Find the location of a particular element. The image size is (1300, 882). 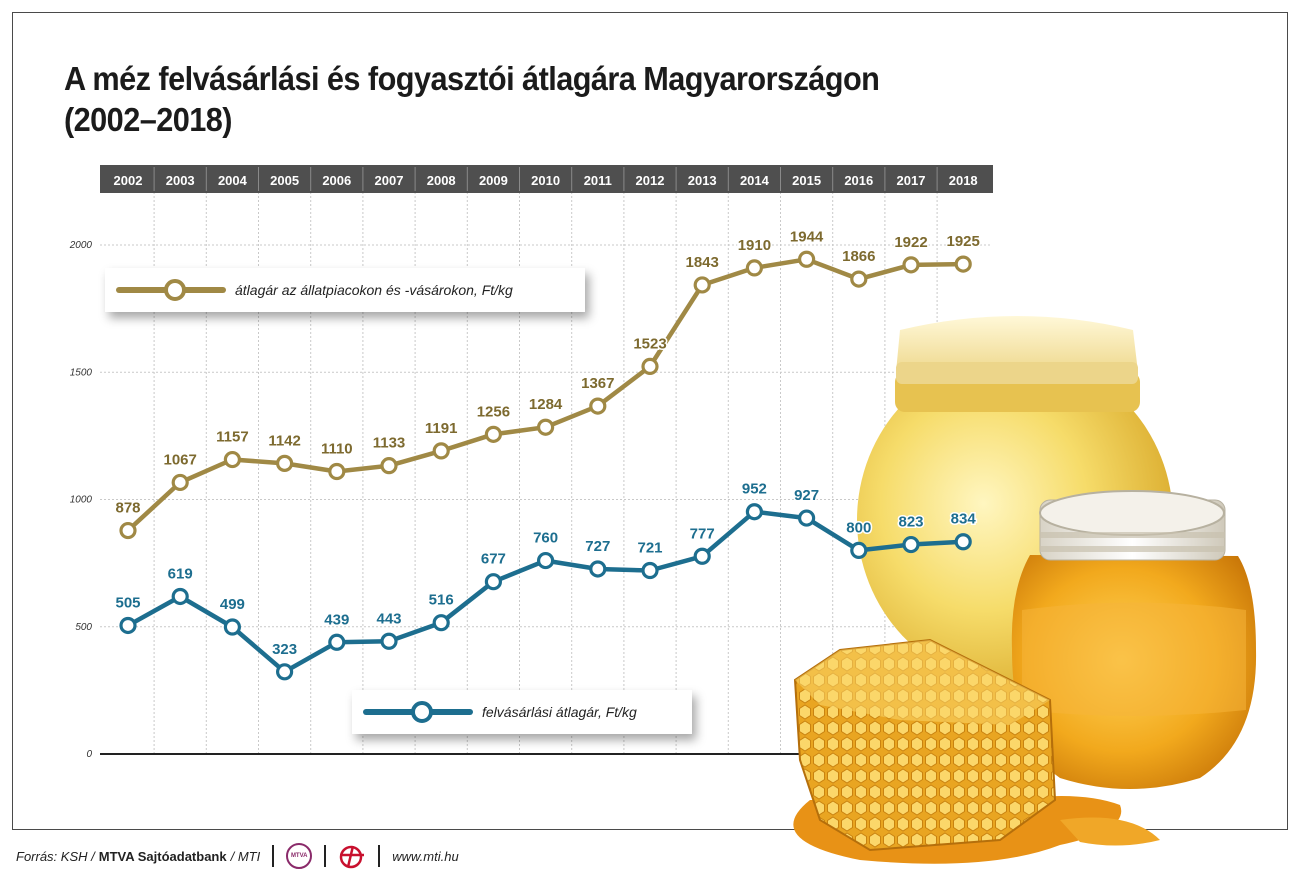

source-suffix: / MTI is located at coordinates (245, 856).